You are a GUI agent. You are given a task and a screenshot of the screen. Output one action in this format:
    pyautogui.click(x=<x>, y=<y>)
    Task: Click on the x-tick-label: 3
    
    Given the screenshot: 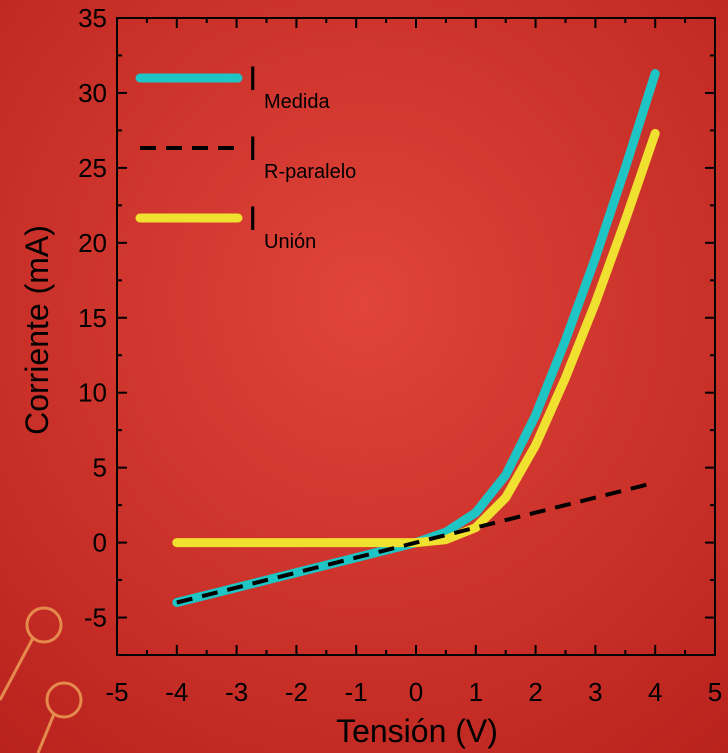 What is the action you would take?
    pyautogui.click(x=595, y=692)
    